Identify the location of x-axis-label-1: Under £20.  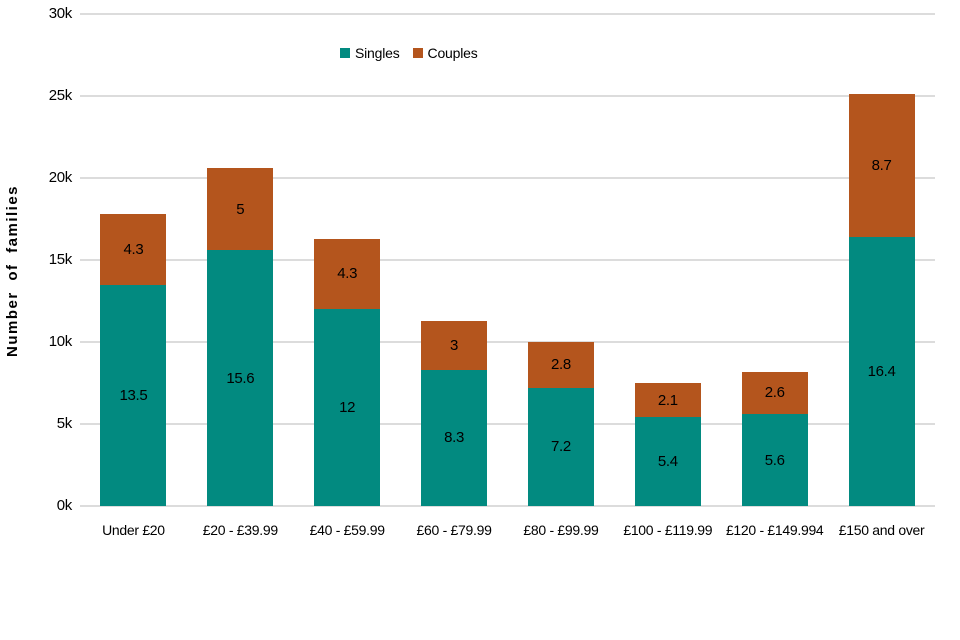
(133, 530).